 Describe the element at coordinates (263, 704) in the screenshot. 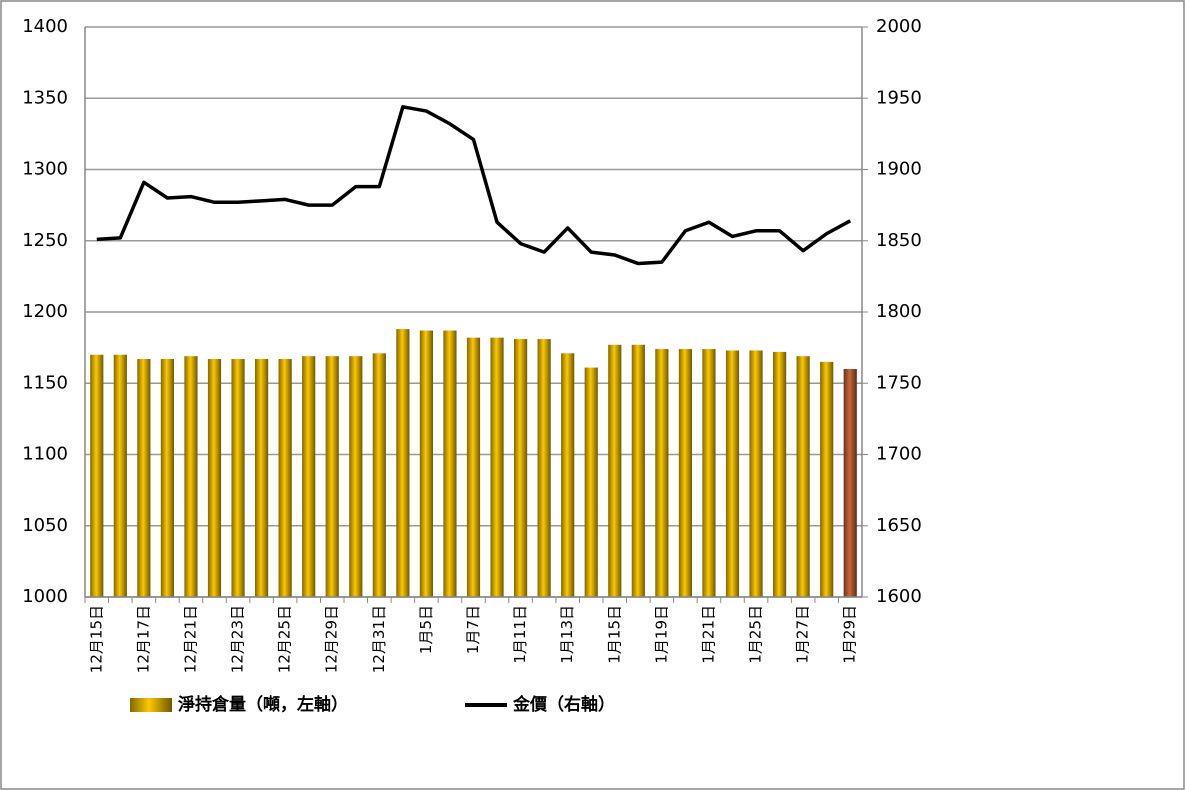

I see `legend-label: 淨持倉量（噸，左軸）` at that location.